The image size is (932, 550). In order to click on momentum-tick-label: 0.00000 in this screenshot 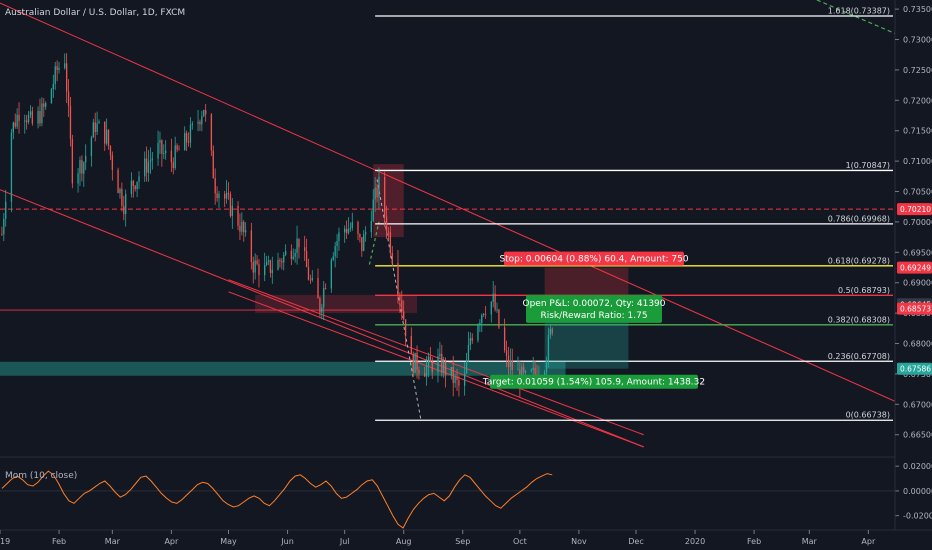, I will do `click(917, 491)`.